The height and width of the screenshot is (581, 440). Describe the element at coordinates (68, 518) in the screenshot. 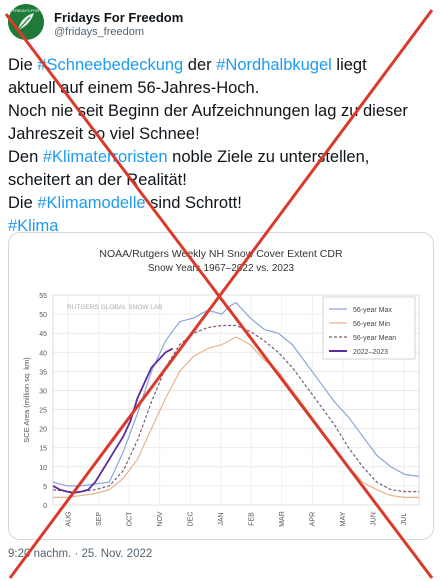

I see `x-tick-label: AUG` at that location.